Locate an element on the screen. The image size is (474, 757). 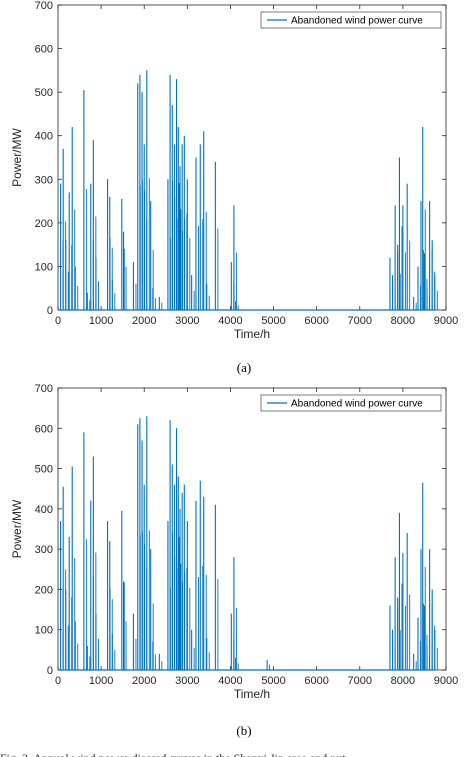
panel-label: (b) is located at coordinates (243, 730).